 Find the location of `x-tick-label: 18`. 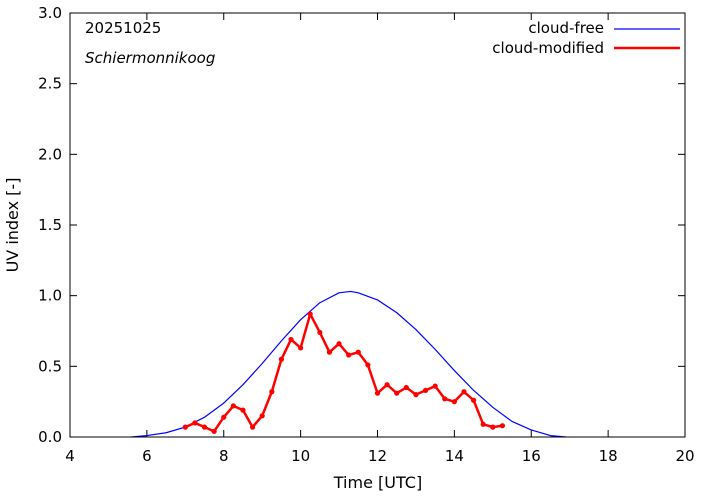

x-tick-label: 18 is located at coordinates (608, 456).